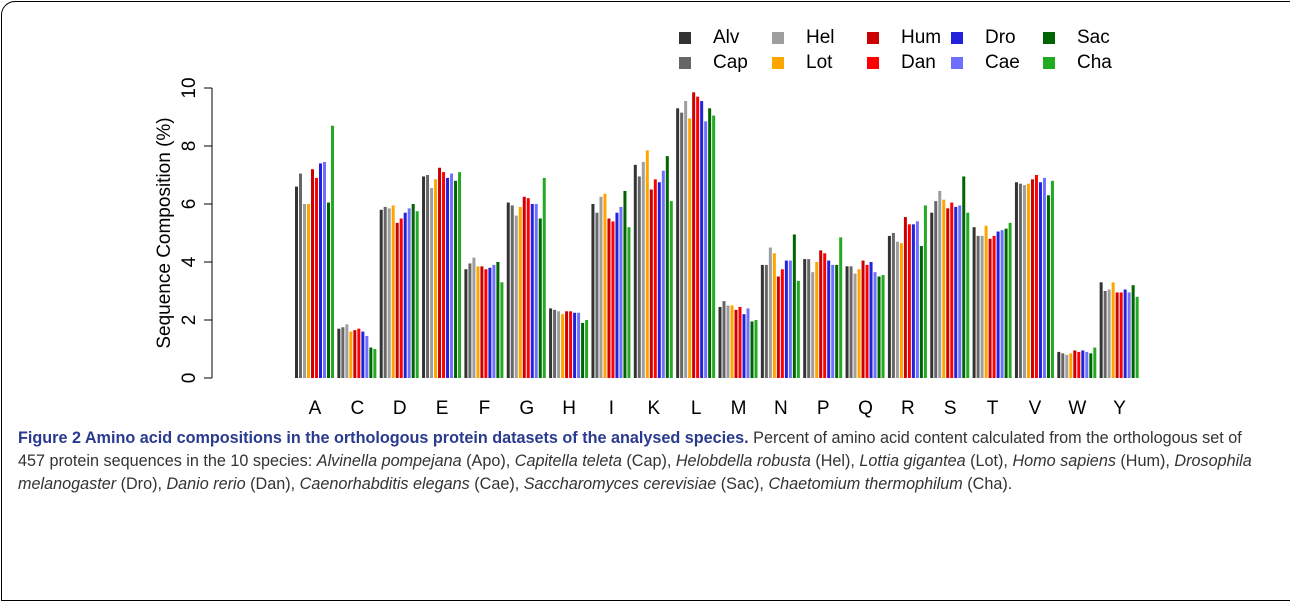 Image resolution: width=1290 pixels, height=601 pixels. I want to click on legend-label: Lot, so click(819, 62).